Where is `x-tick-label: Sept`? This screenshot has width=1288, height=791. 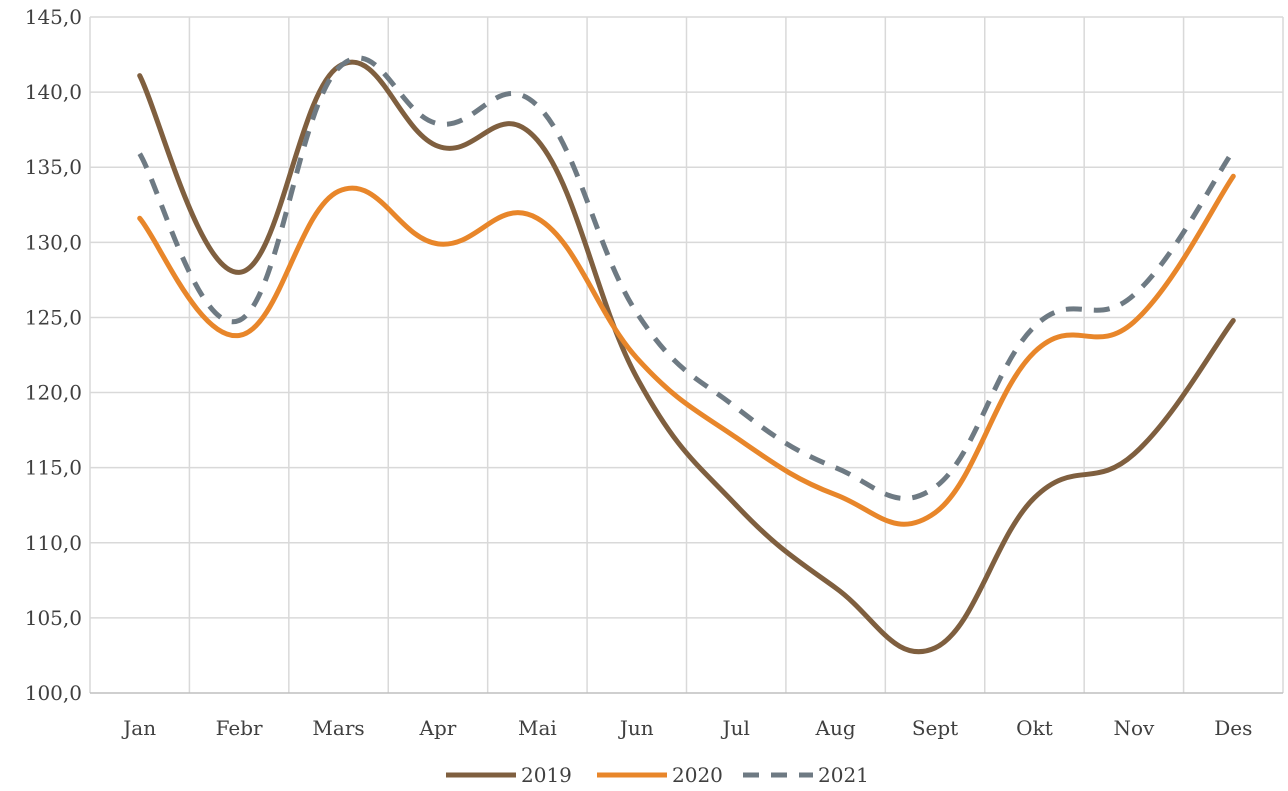 x-tick-label: Sept is located at coordinates (935, 728).